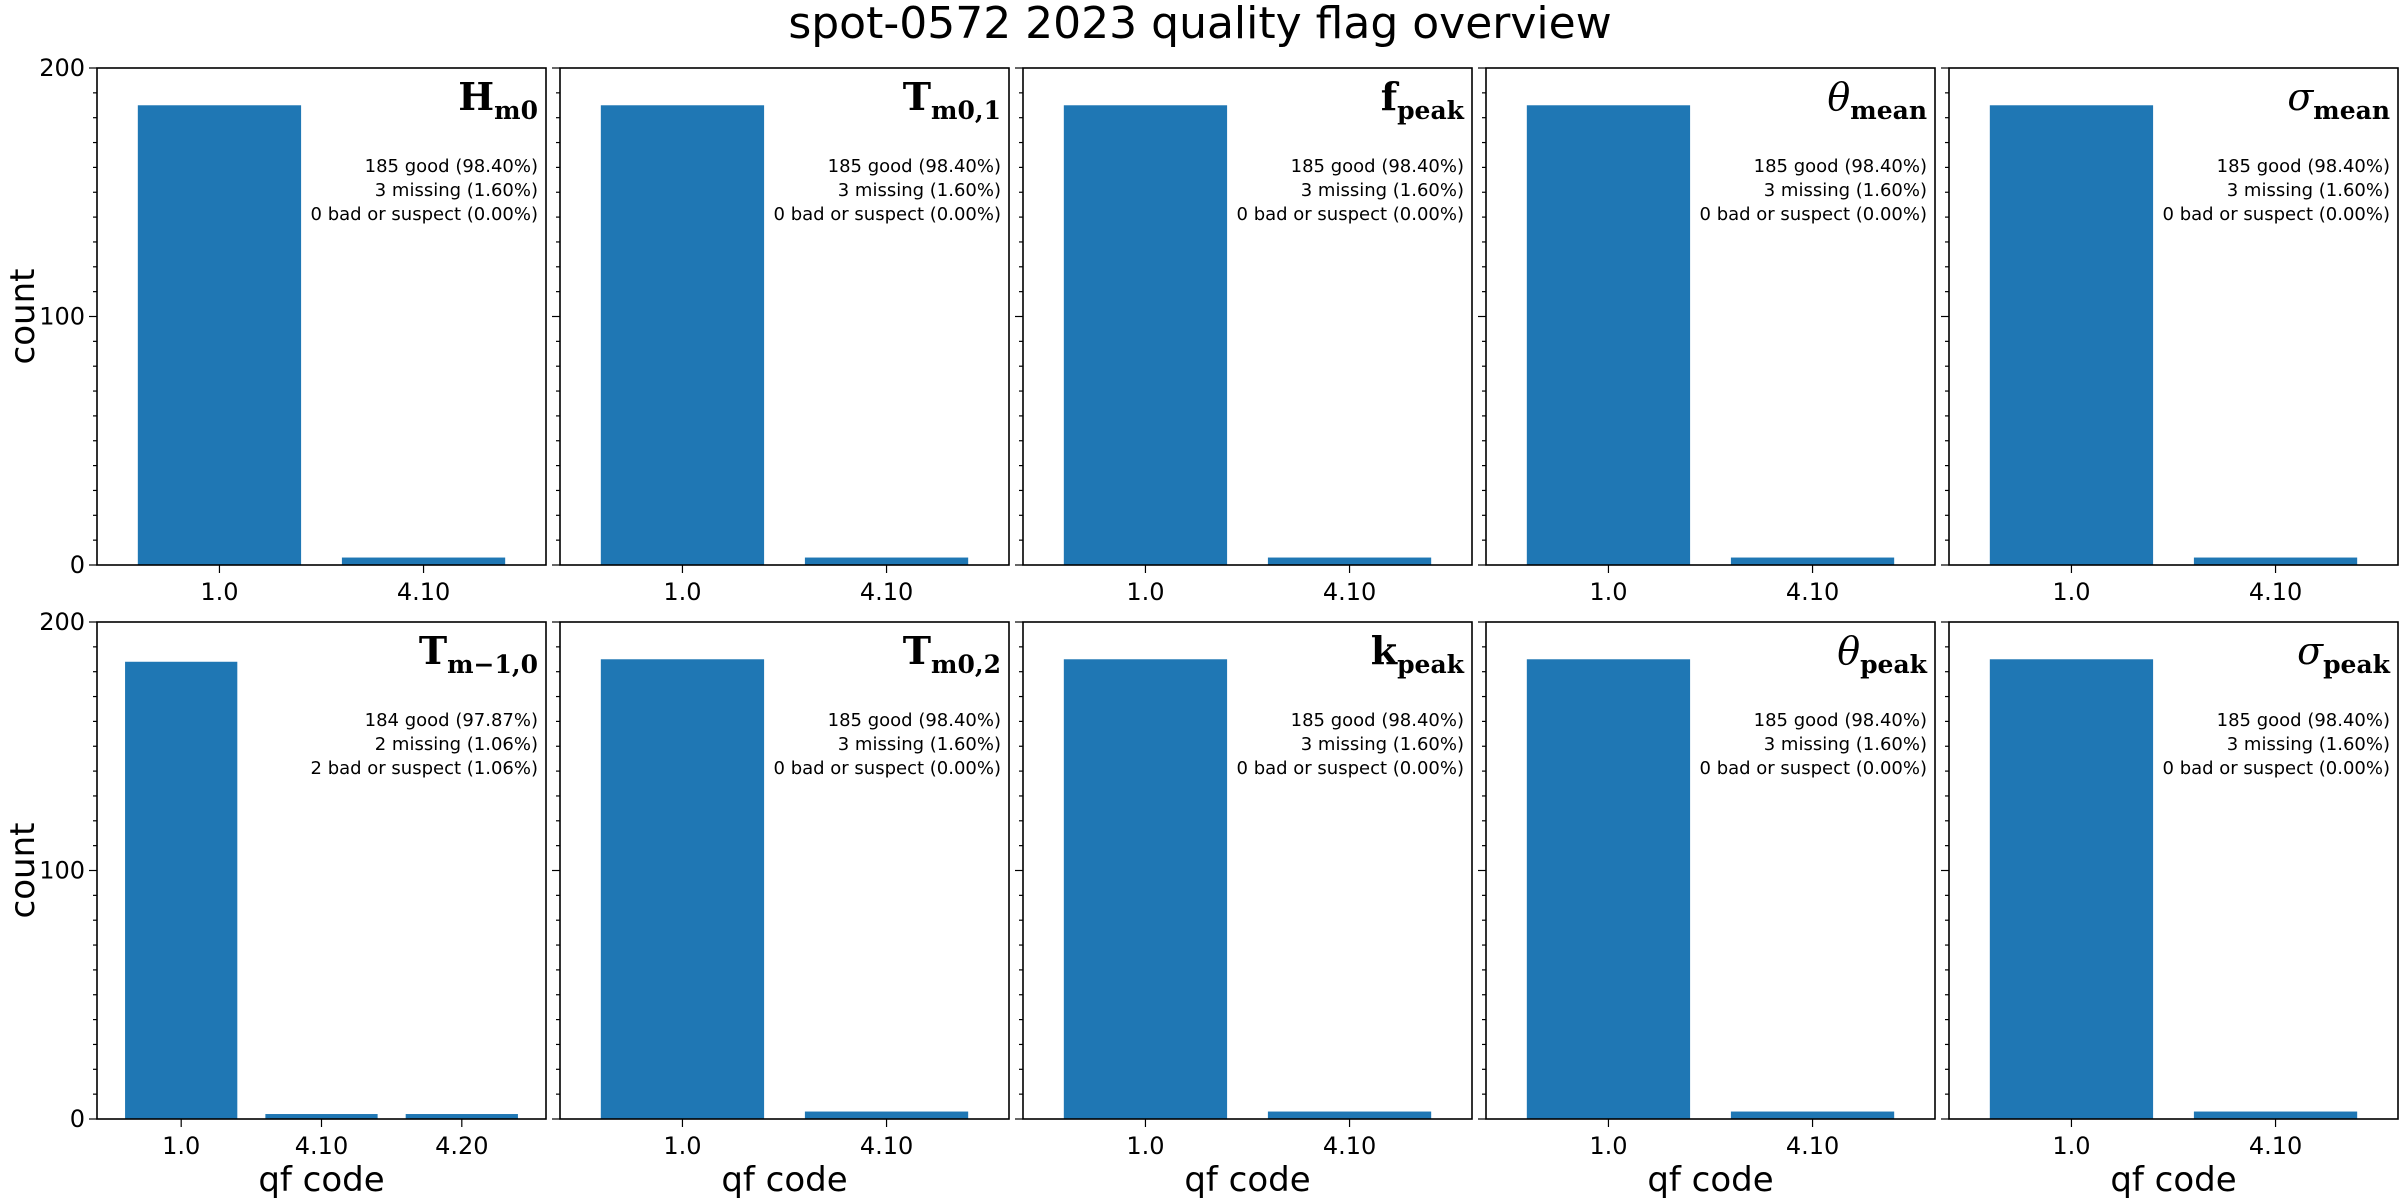  What do you see at coordinates (461, 1146) in the screenshot?
I see `x-tick-label: 4.20` at bounding box center [461, 1146].